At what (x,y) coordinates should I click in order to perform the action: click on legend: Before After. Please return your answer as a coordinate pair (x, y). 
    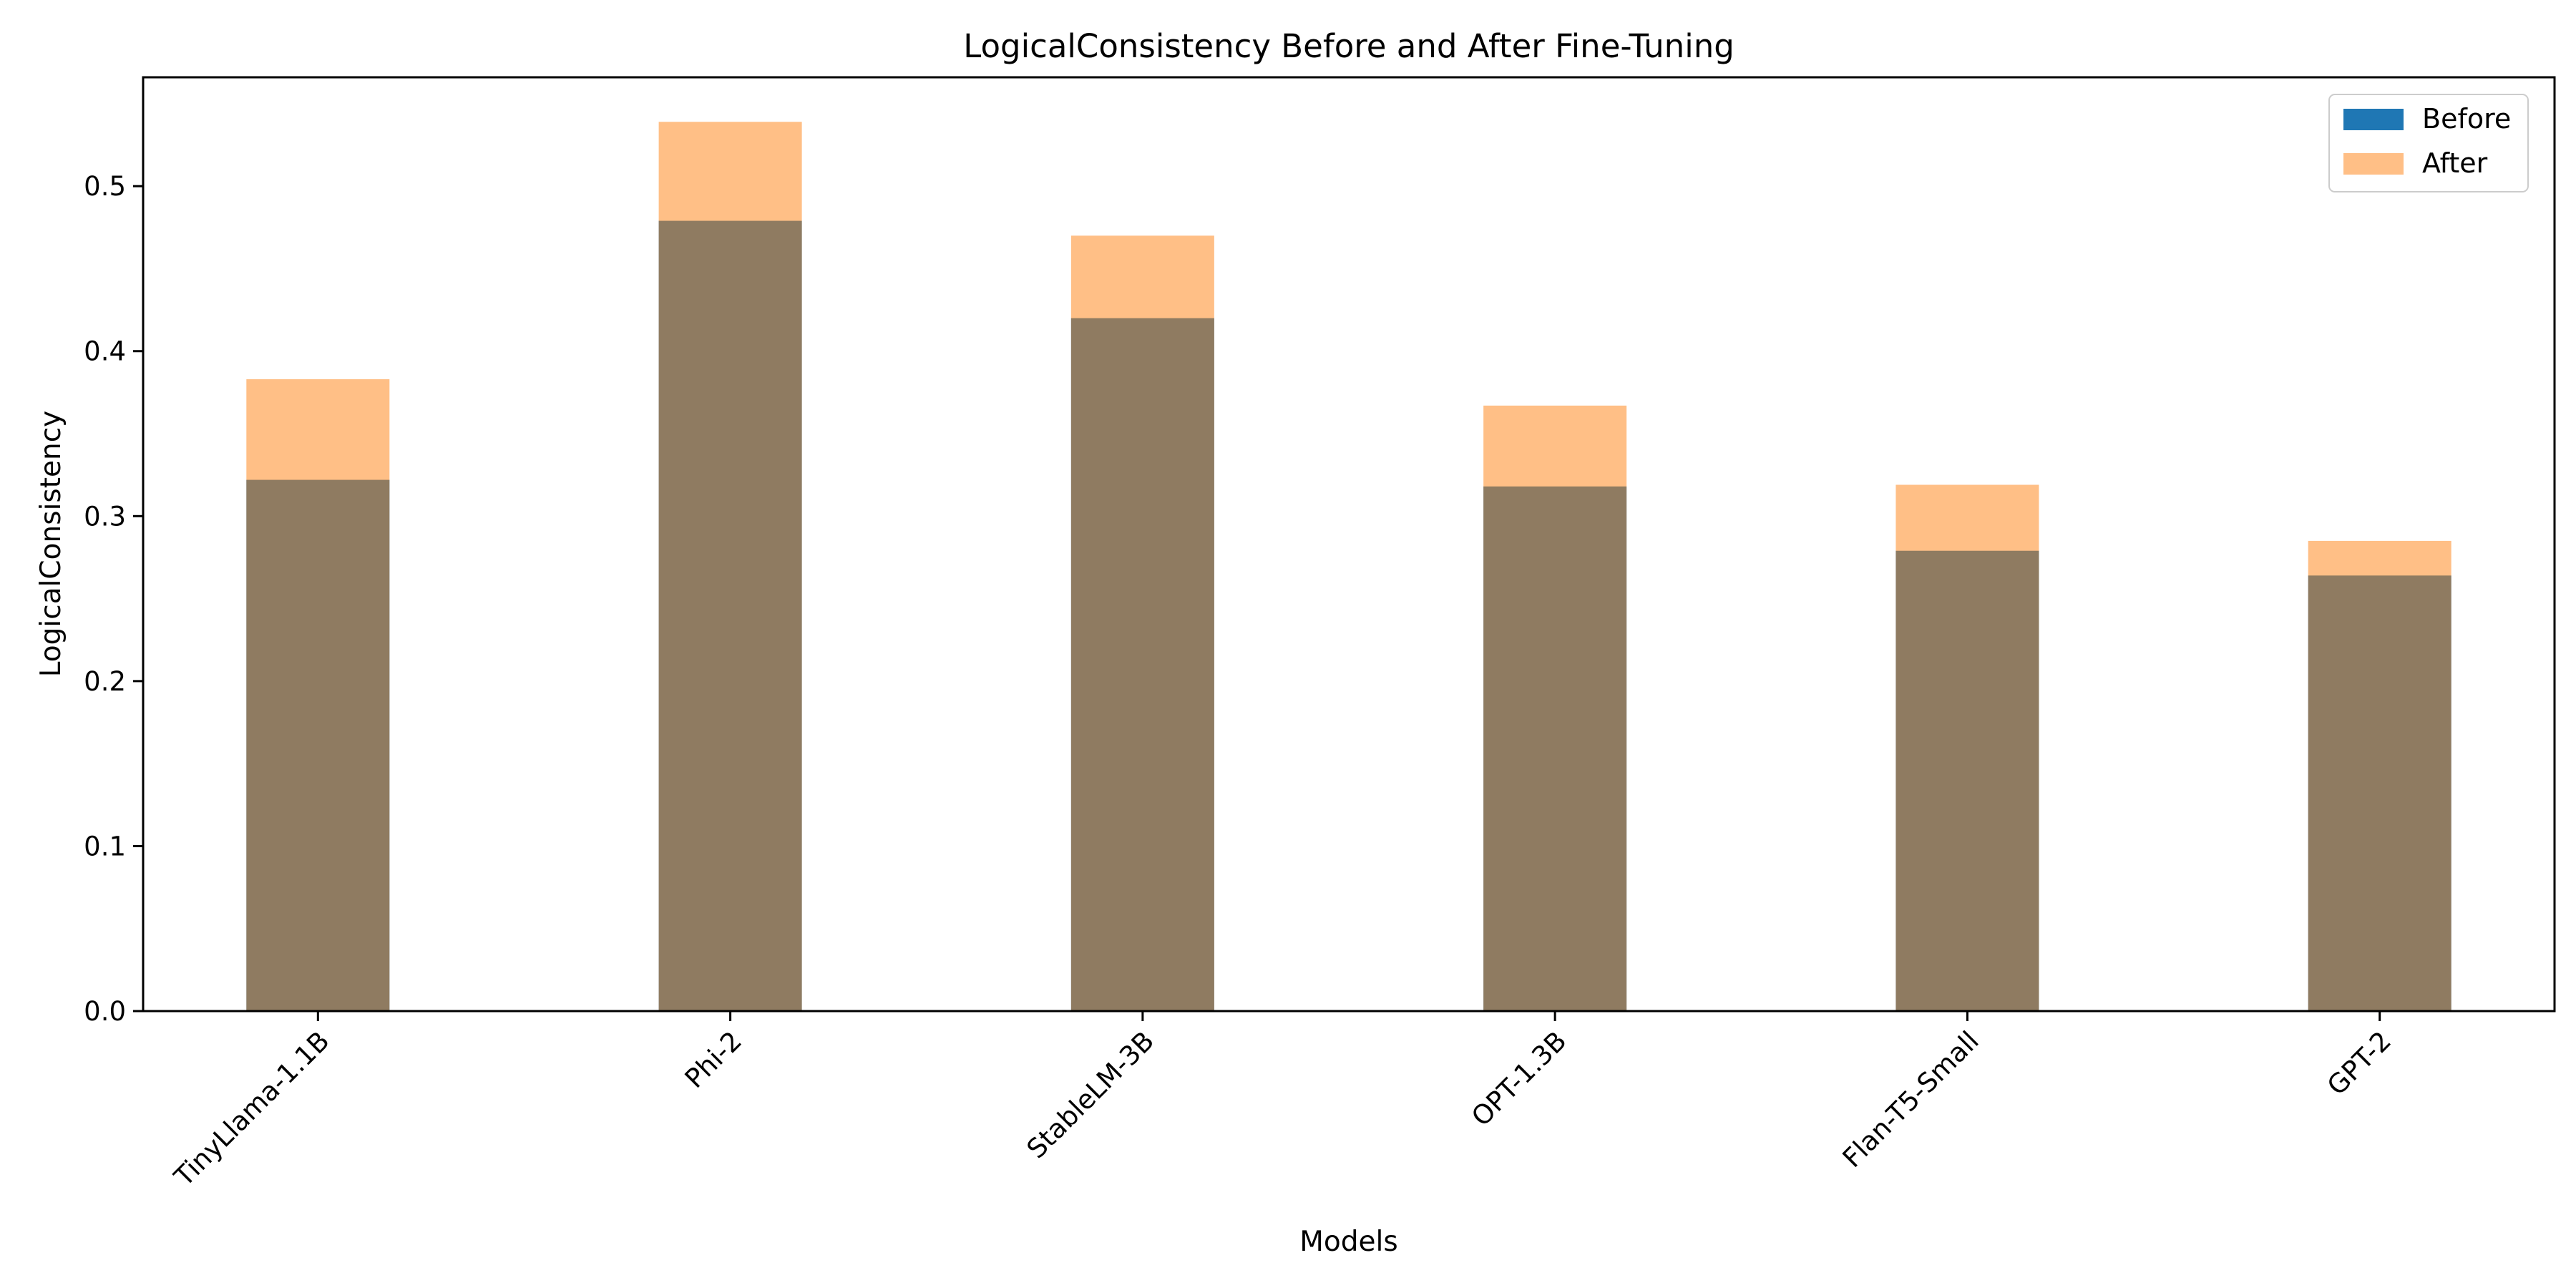
    Looking at the image, I should click on (2428, 143).